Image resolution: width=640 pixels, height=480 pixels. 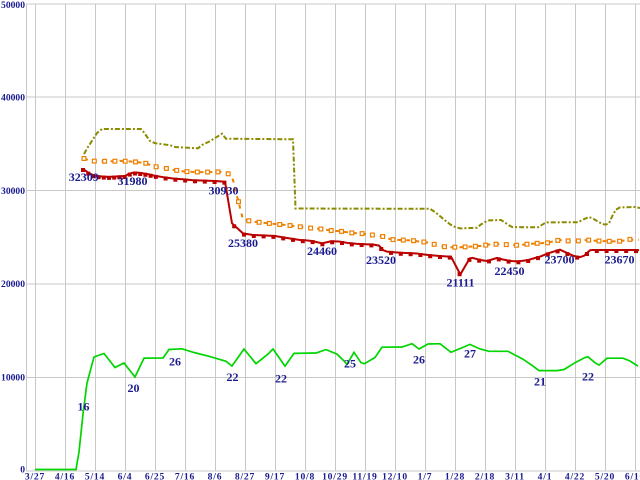 I want to click on svg-text: 23520, so click(x=381, y=260).